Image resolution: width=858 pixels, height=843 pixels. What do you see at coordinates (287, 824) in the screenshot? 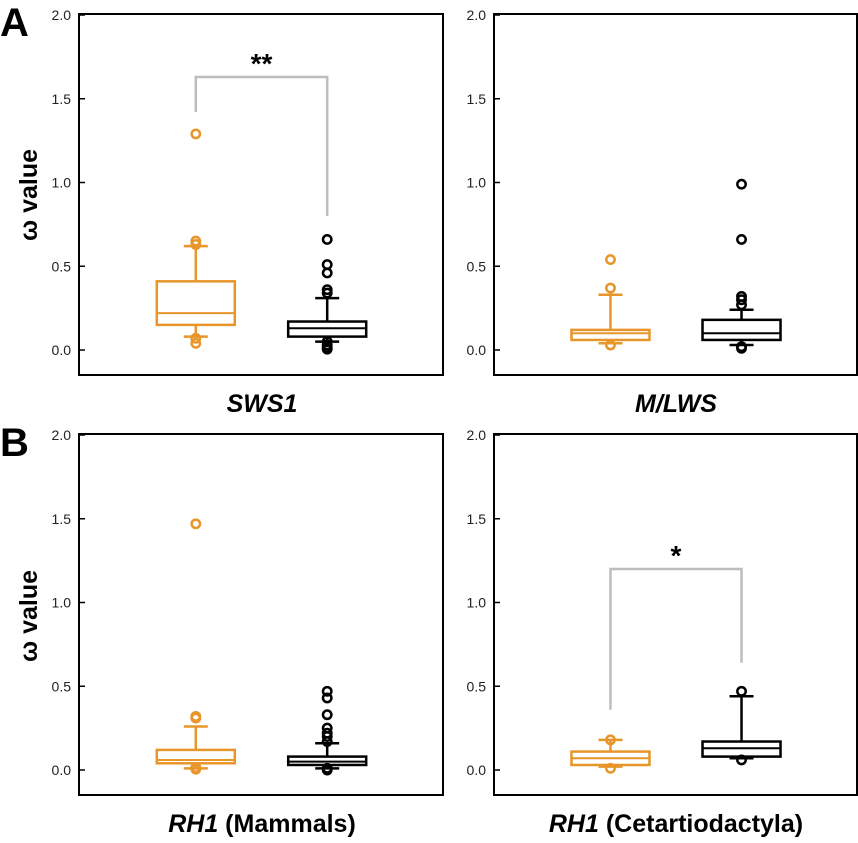
I see `taxon-name: (Mammals)` at bounding box center [287, 824].